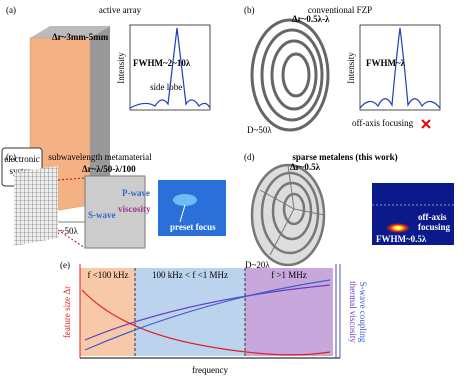  Describe the element at coordinates (210, 370) in the screenshot. I see `x-label: frequency` at that location.